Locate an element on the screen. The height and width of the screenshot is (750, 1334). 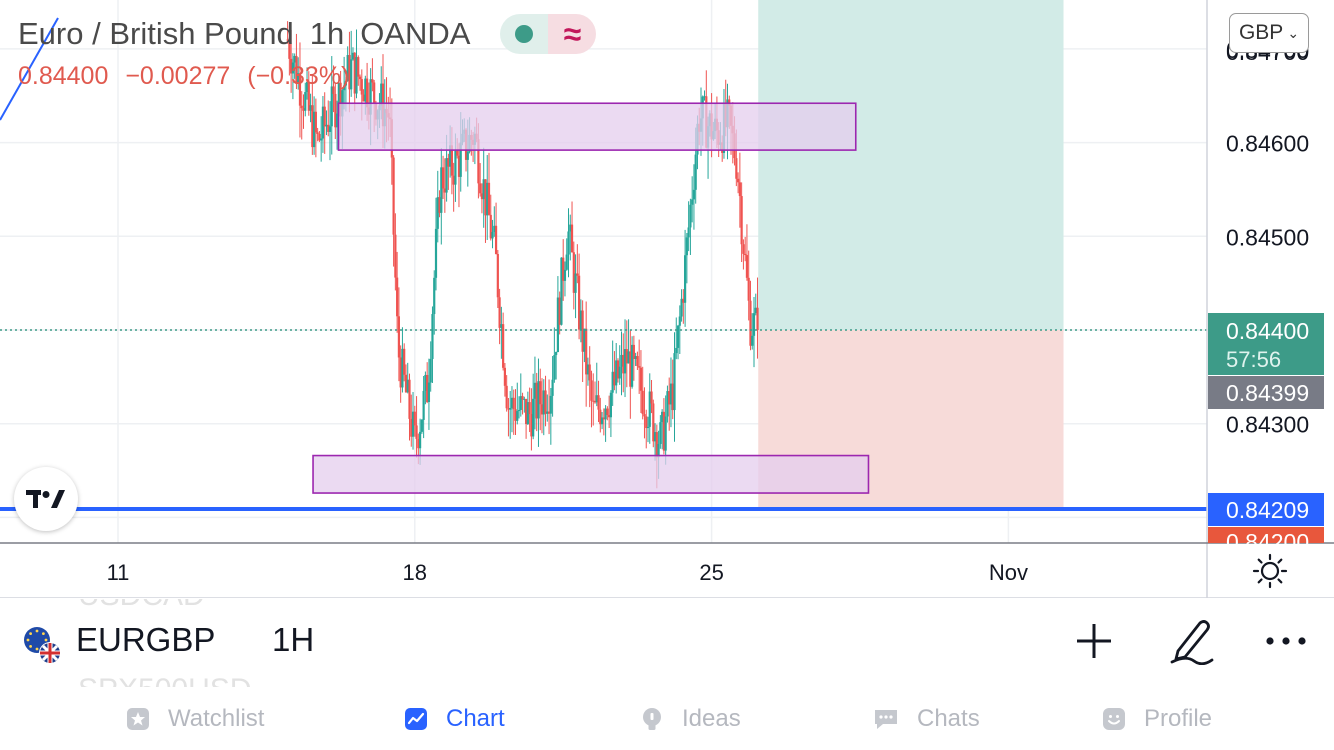
position-target-zone is located at coordinates (911, 165).